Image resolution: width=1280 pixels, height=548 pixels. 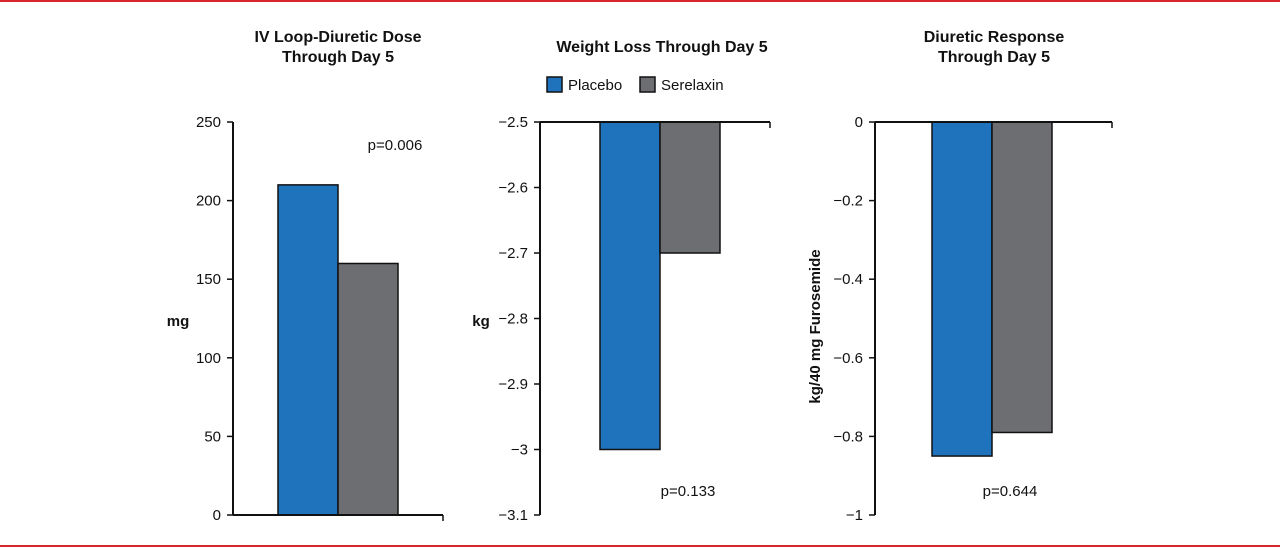 I want to click on legend-label: Placebo, so click(x=595, y=85).